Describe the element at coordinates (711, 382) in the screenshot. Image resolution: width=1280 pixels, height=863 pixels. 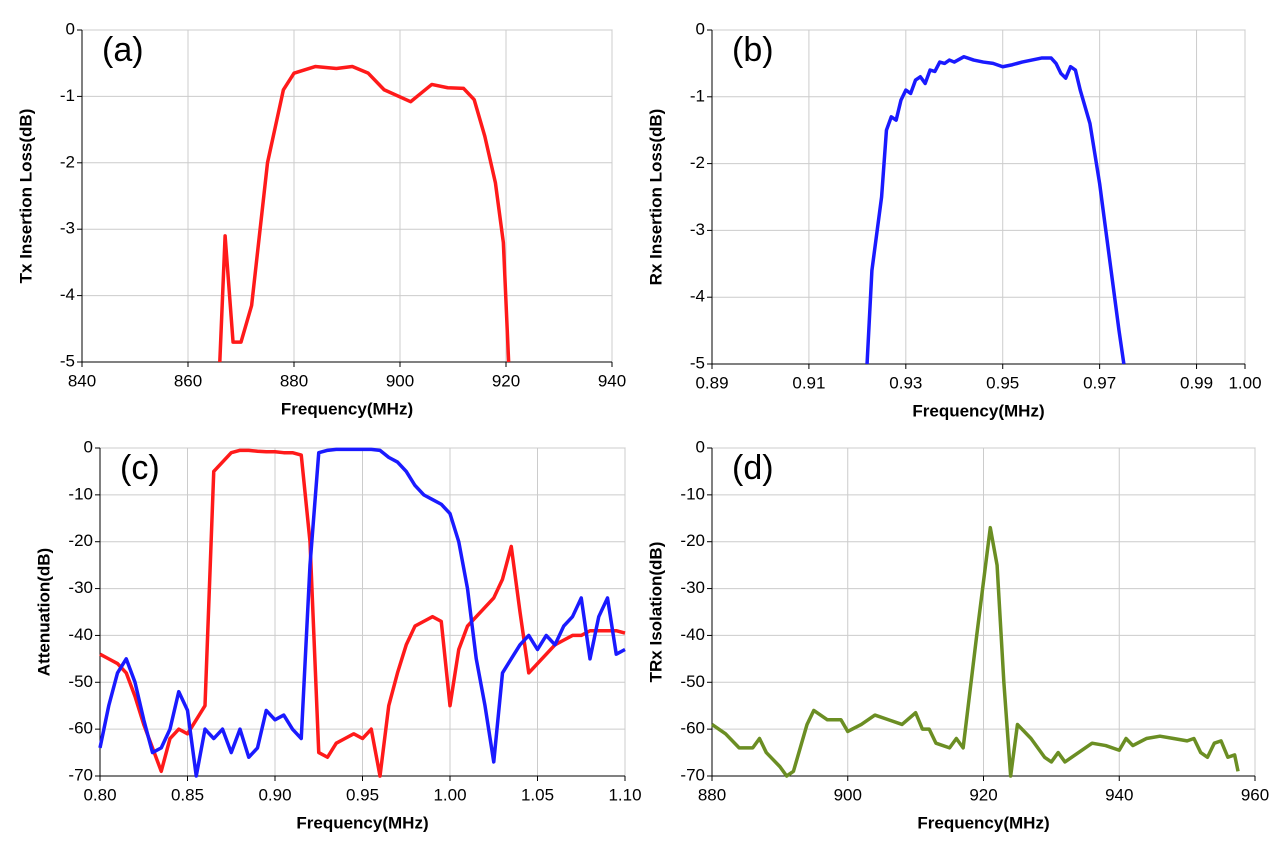
I see `x-tick-label: 0.89` at that location.